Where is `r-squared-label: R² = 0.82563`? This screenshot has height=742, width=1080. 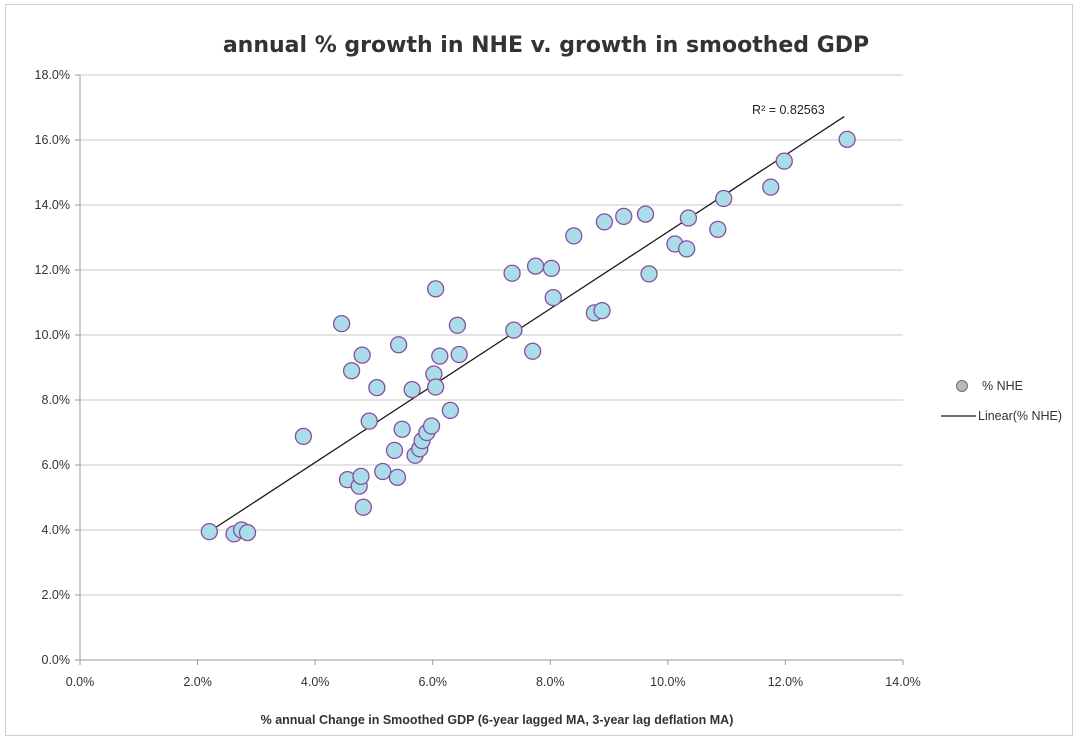
r-squared-label: R² = 0.82563 is located at coordinates (788, 110).